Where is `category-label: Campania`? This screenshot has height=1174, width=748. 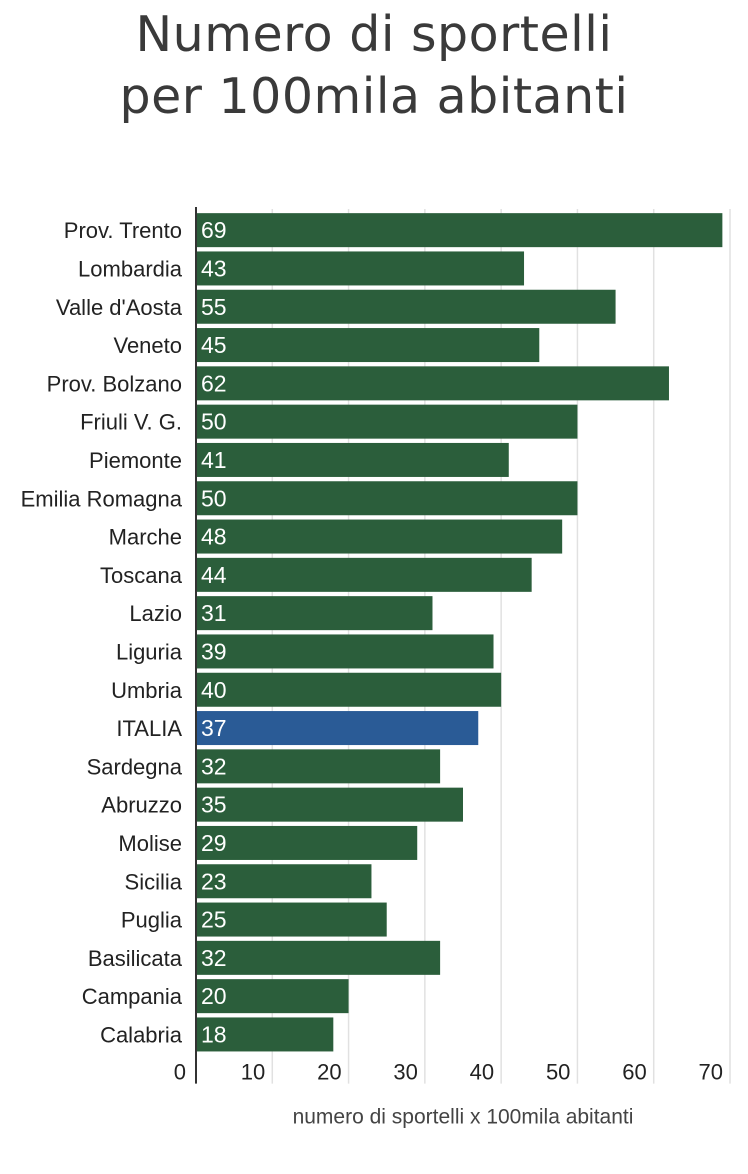
category-label: Campania is located at coordinates (132, 996).